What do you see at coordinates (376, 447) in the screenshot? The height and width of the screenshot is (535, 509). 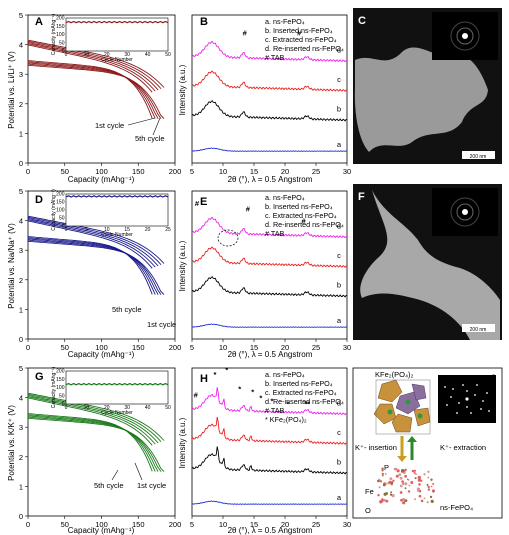 I see `insertion-label: K⁺- insertion` at bounding box center [376, 447].